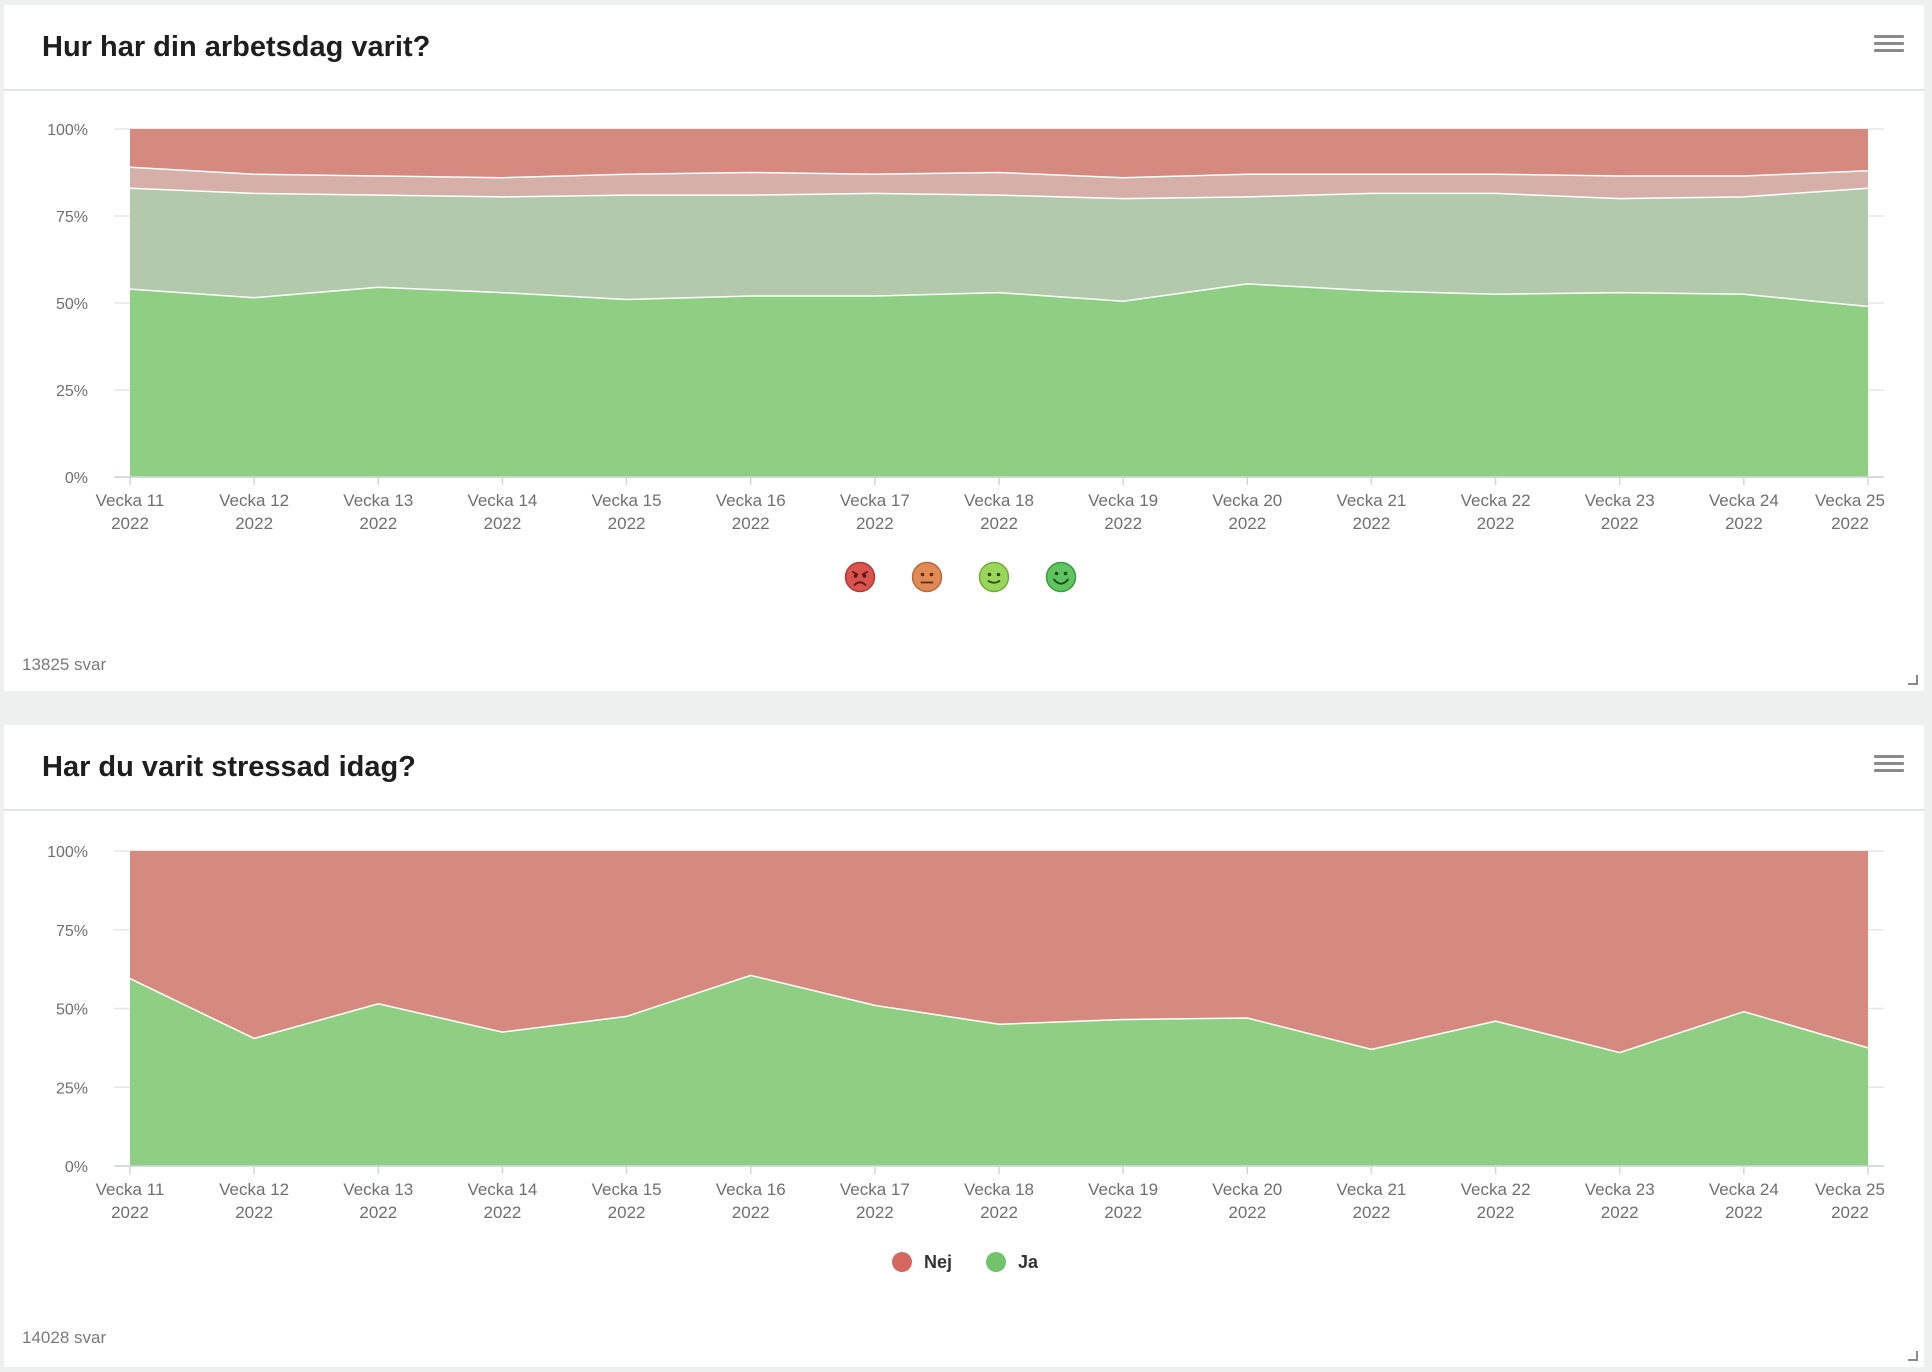  Describe the element at coordinates (236, 47) in the screenshot. I see `chart-title: Hur har din arbetsdag varit?` at that location.